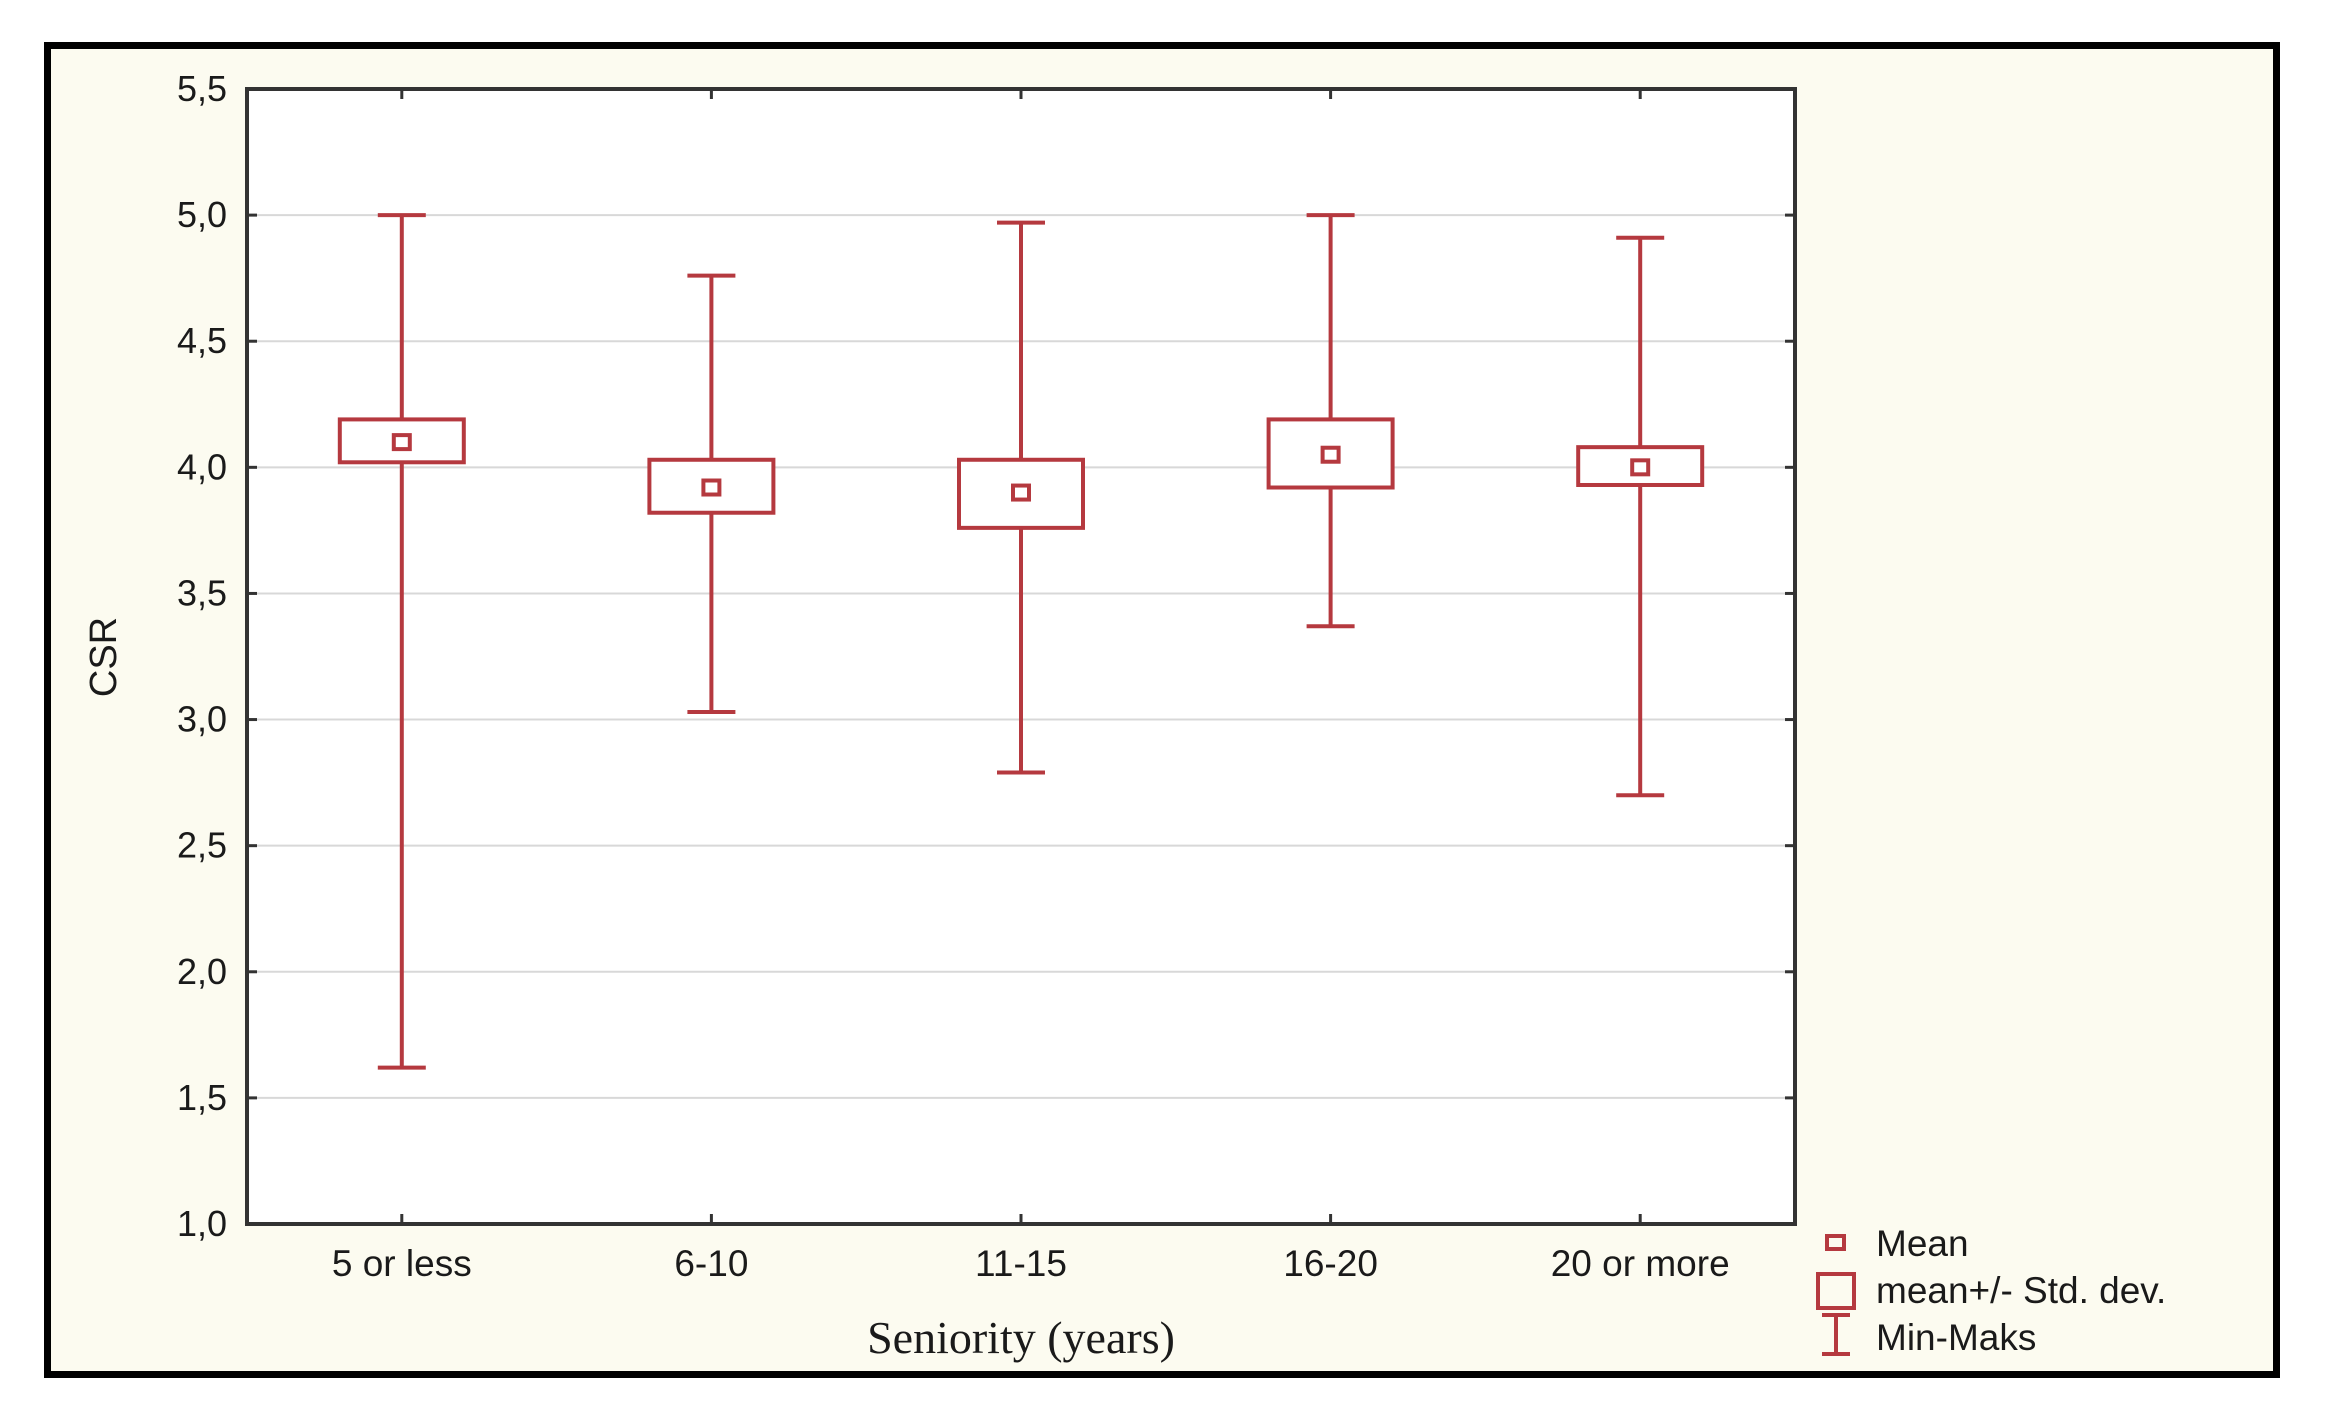 The width and height of the screenshot is (2331, 1423). I want to click on y-tick-label: 3,0, so click(202, 719).